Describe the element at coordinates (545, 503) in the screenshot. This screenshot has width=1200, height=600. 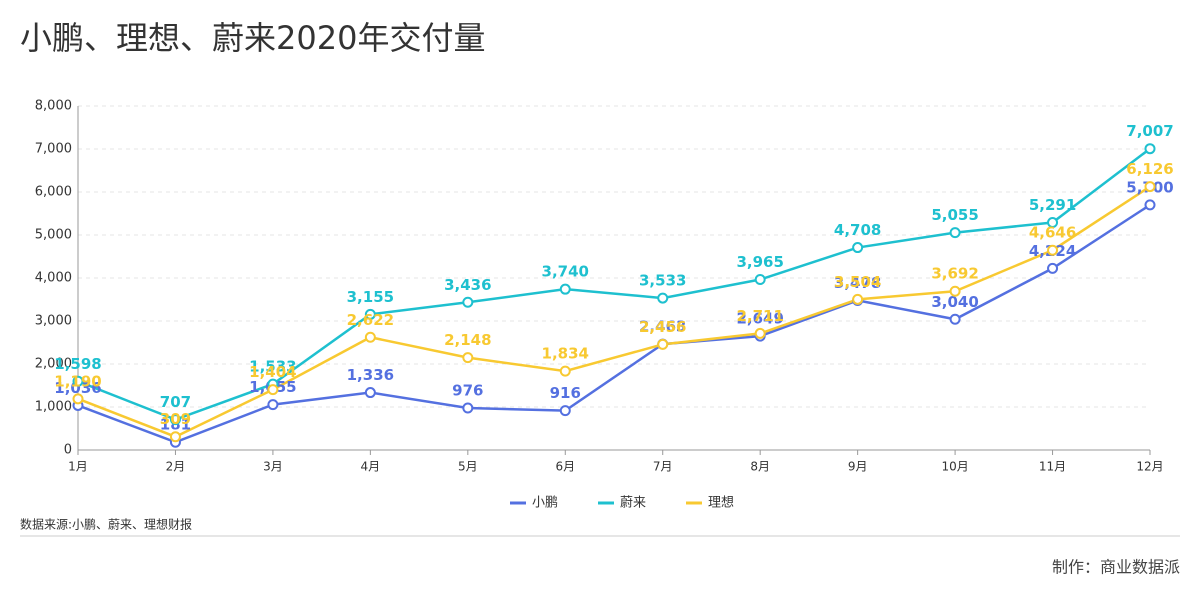
I see `legend-label: 小鹏` at that location.